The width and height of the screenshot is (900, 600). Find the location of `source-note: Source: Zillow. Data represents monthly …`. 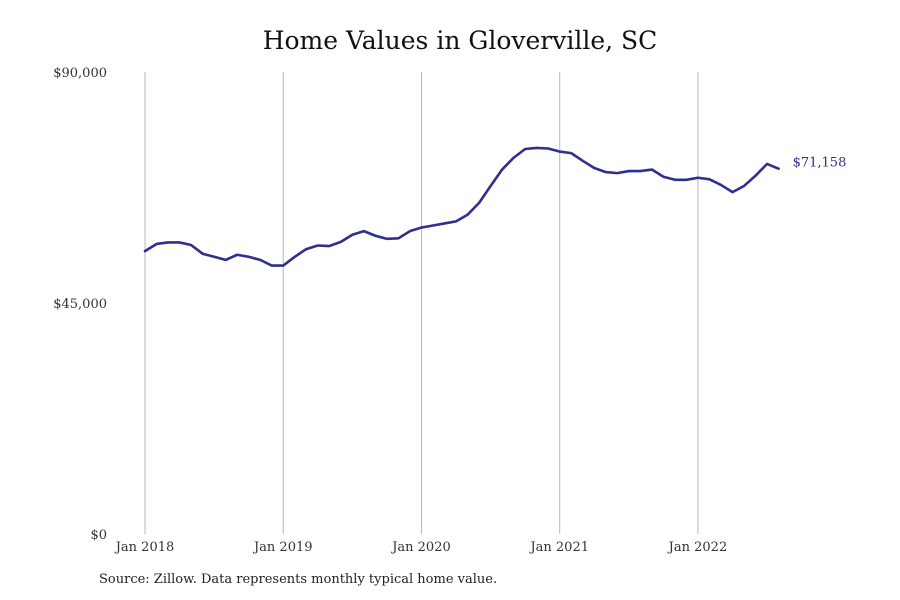

source-note: Source: Zillow. Data represents monthly … is located at coordinates (298, 579).